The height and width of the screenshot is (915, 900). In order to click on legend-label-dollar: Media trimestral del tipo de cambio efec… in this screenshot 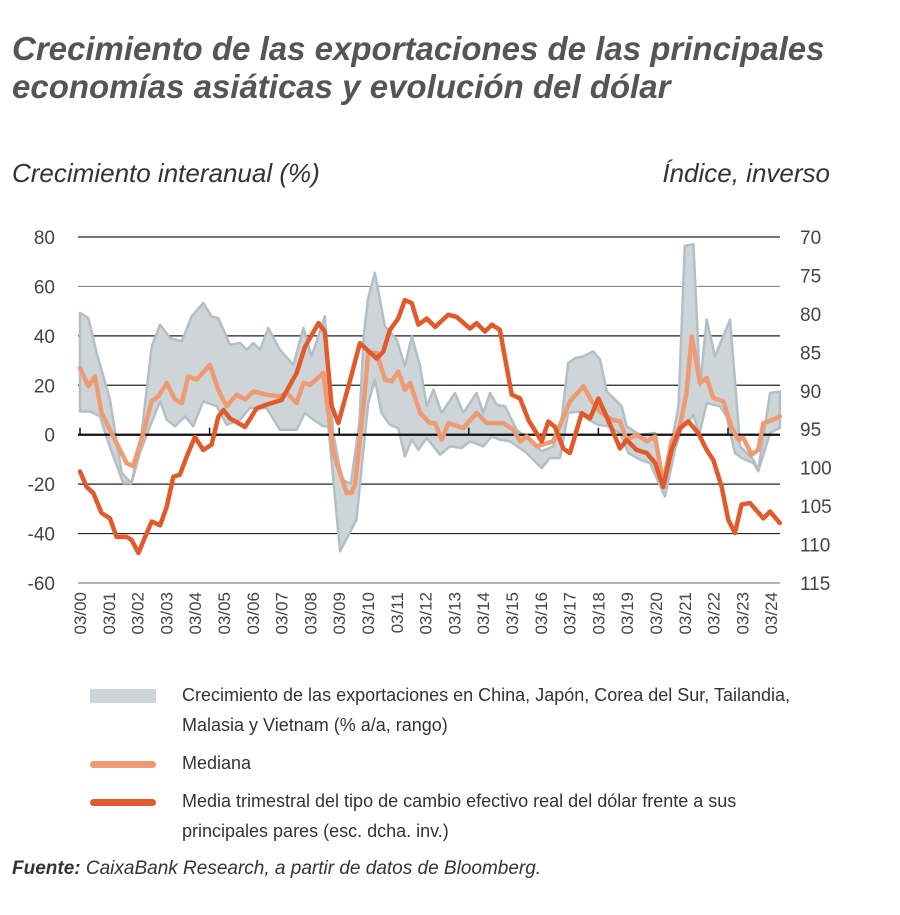, I will do `click(459, 816)`.